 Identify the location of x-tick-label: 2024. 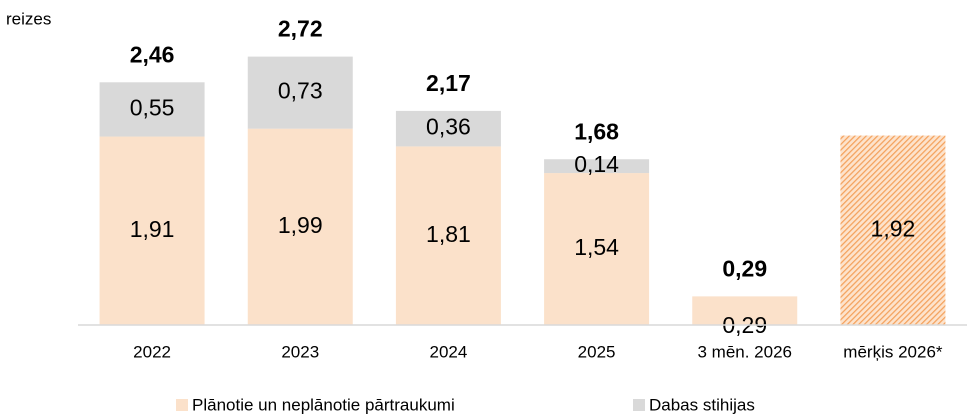
(449, 351).